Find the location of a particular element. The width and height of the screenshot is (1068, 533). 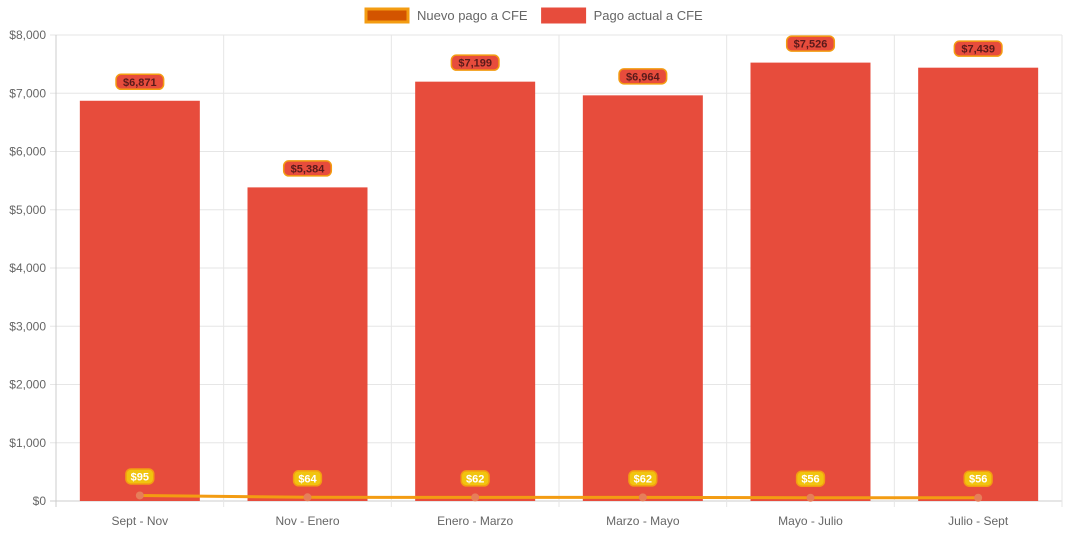

data-label-text: $5,384 is located at coordinates (308, 169).